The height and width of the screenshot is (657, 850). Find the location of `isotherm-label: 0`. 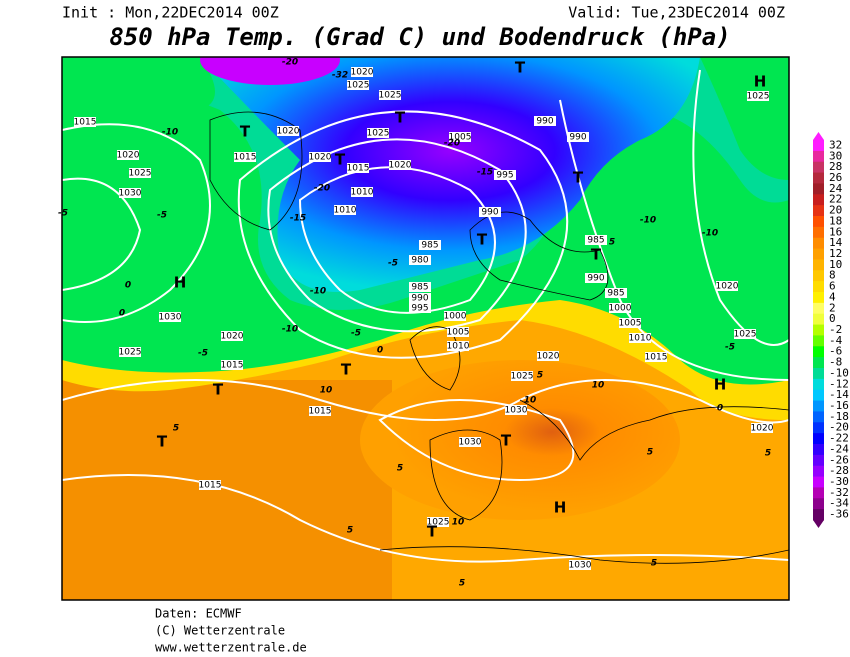

isotherm-label: 0 is located at coordinates (122, 314).